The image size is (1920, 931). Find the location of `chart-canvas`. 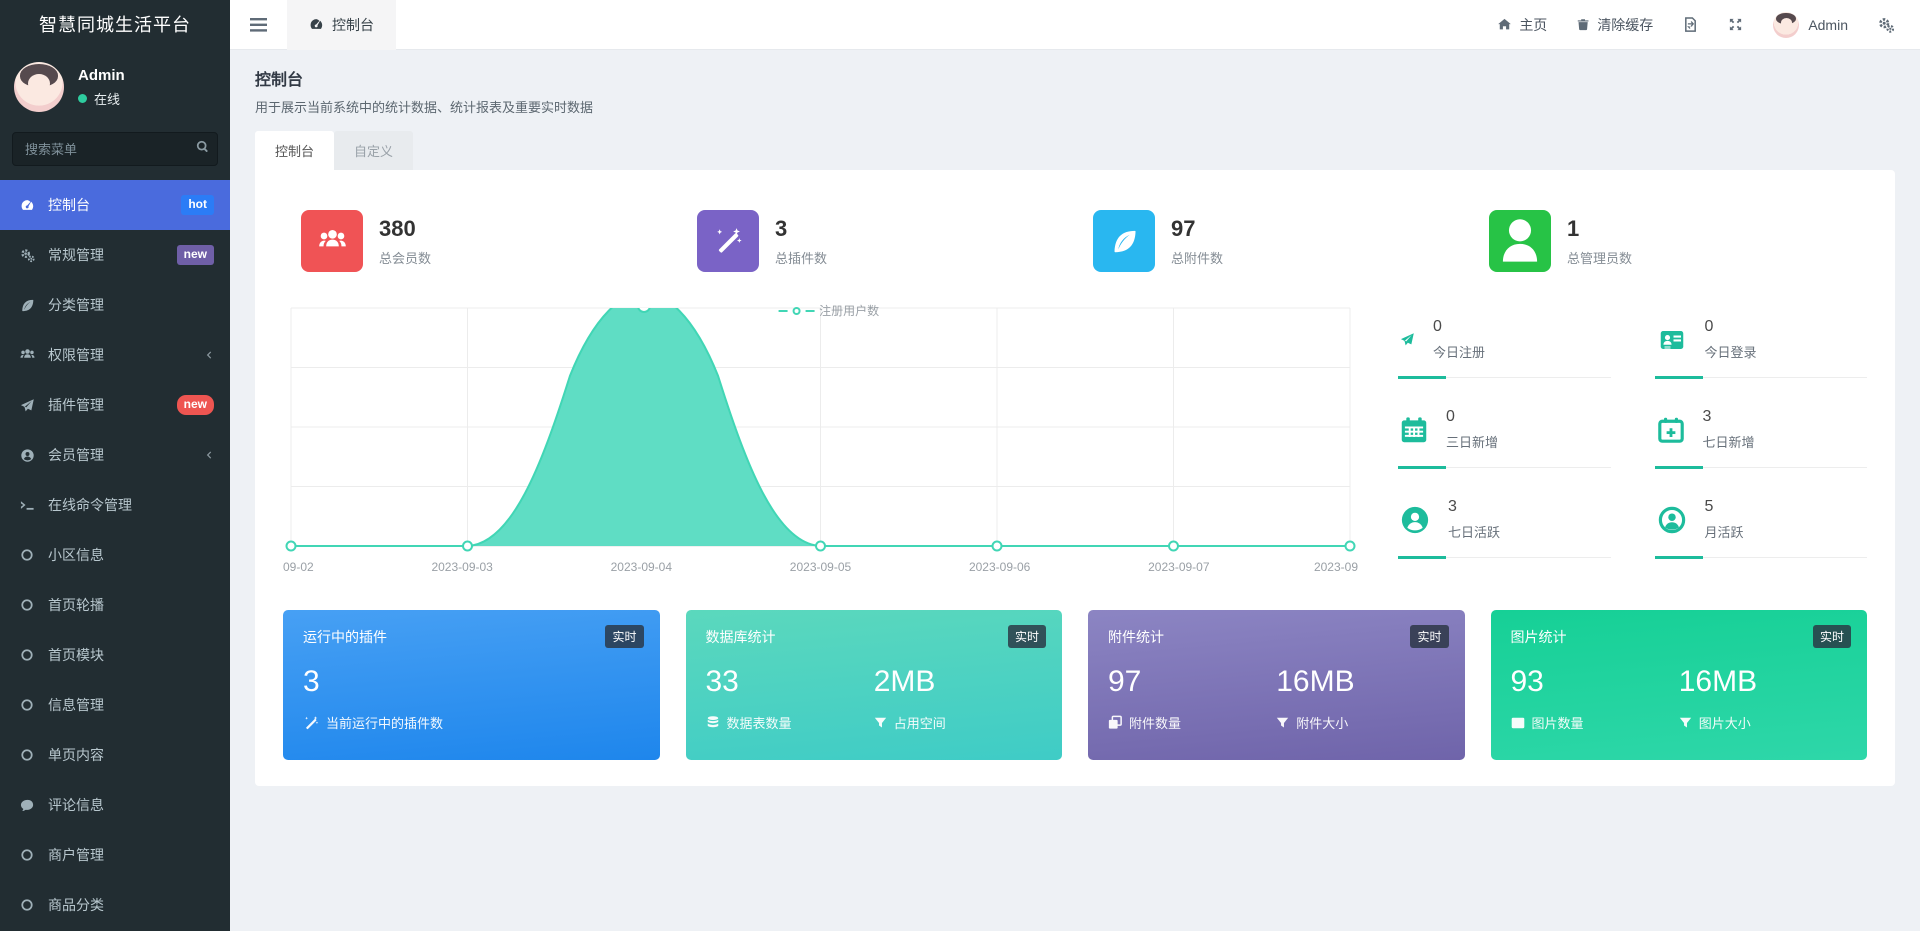

chart-canvas is located at coordinates (820, 429).